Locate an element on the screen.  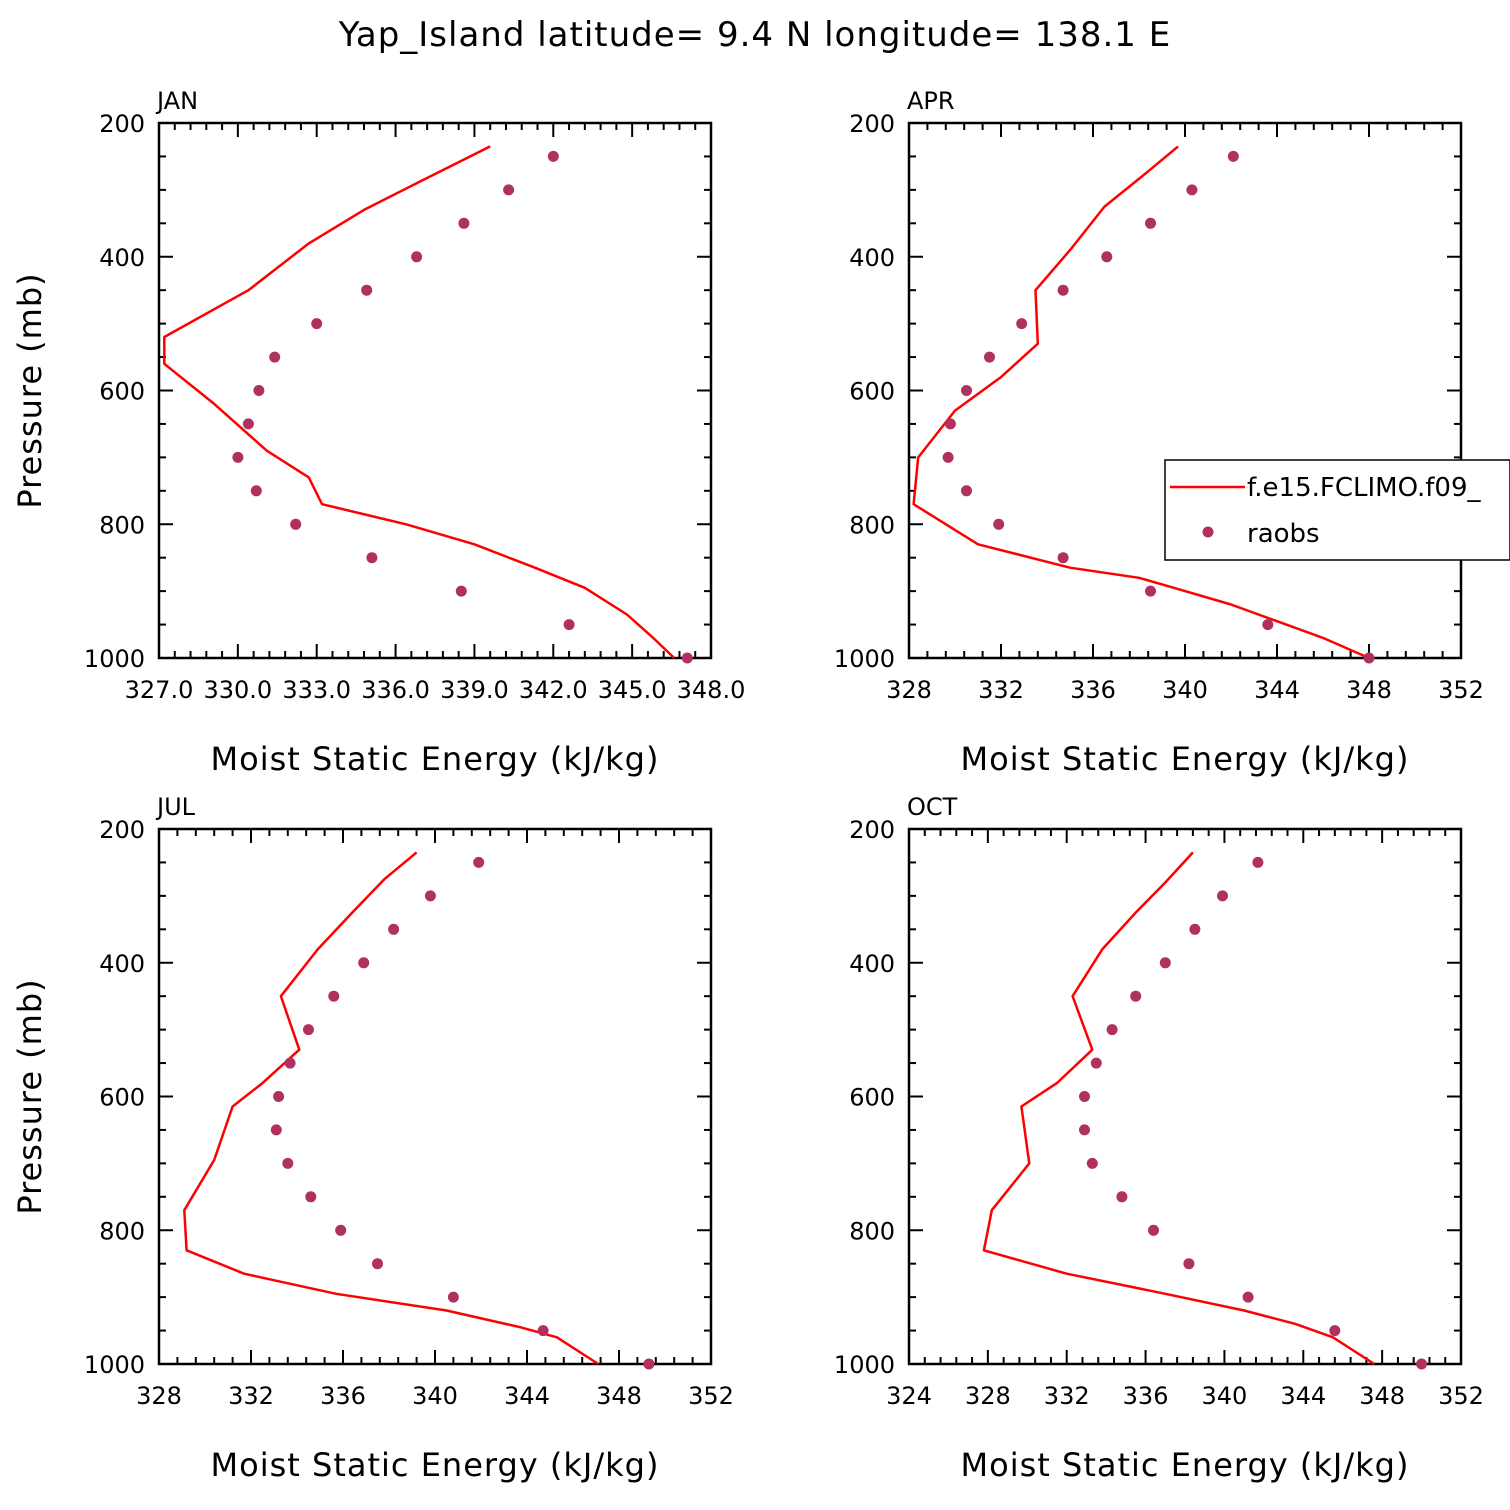
legend-obs-label: raobs is located at coordinates (1283, 534).